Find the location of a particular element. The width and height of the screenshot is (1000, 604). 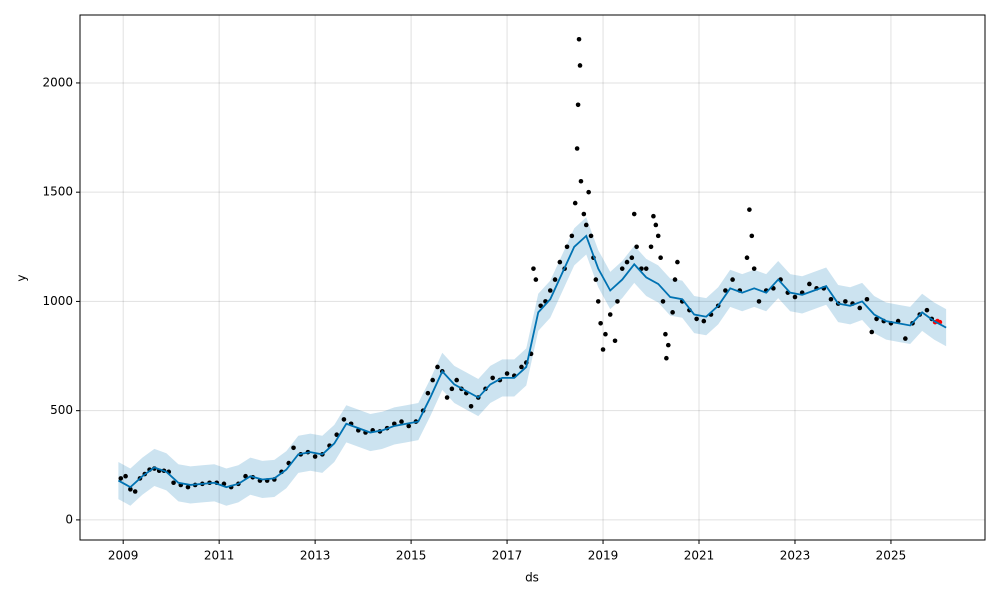

x-axis-label: ds is located at coordinates (532, 578).